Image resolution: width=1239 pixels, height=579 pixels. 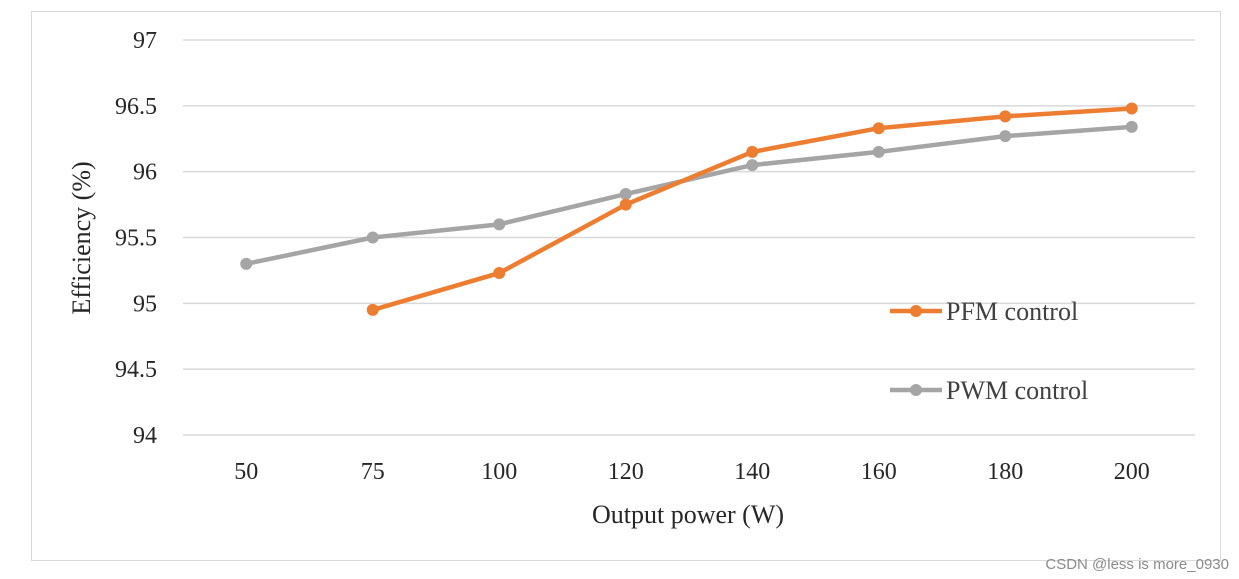 What do you see at coordinates (1132, 472) in the screenshot?
I see `x-tick-label: 200` at bounding box center [1132, 472].